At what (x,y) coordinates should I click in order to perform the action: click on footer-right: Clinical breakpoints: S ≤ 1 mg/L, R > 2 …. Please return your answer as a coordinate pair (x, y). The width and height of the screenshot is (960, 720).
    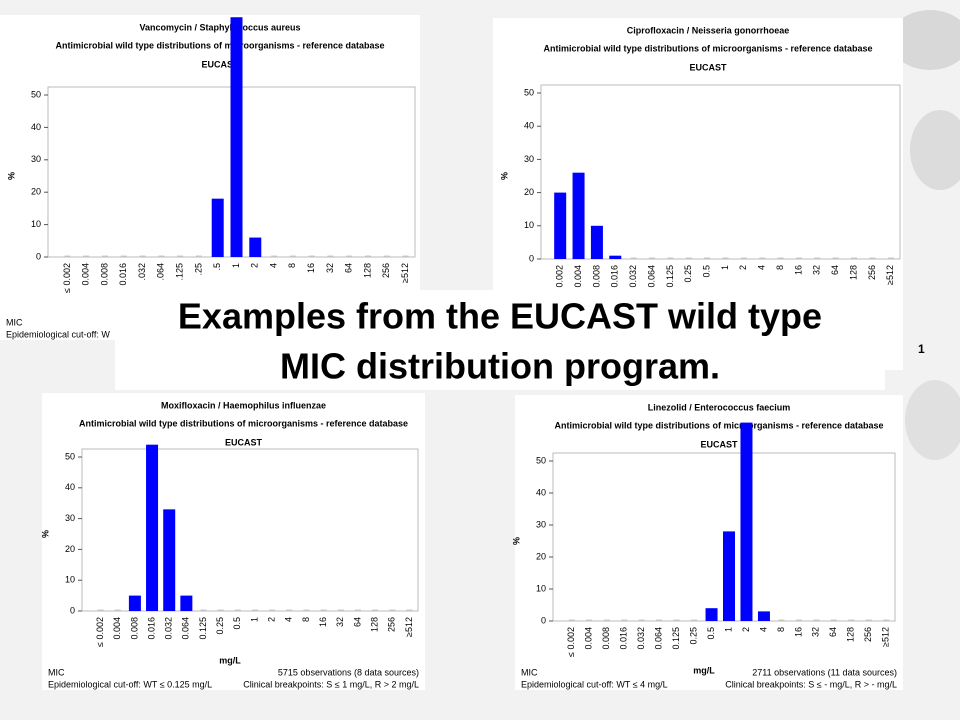
    Looking at the image, I should click on (331, 684).